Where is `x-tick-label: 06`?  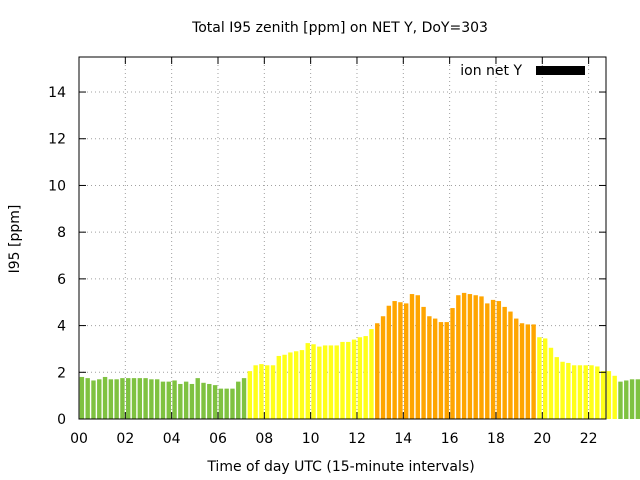 x-tick-label: 06 is located at coordinates (218, 439).